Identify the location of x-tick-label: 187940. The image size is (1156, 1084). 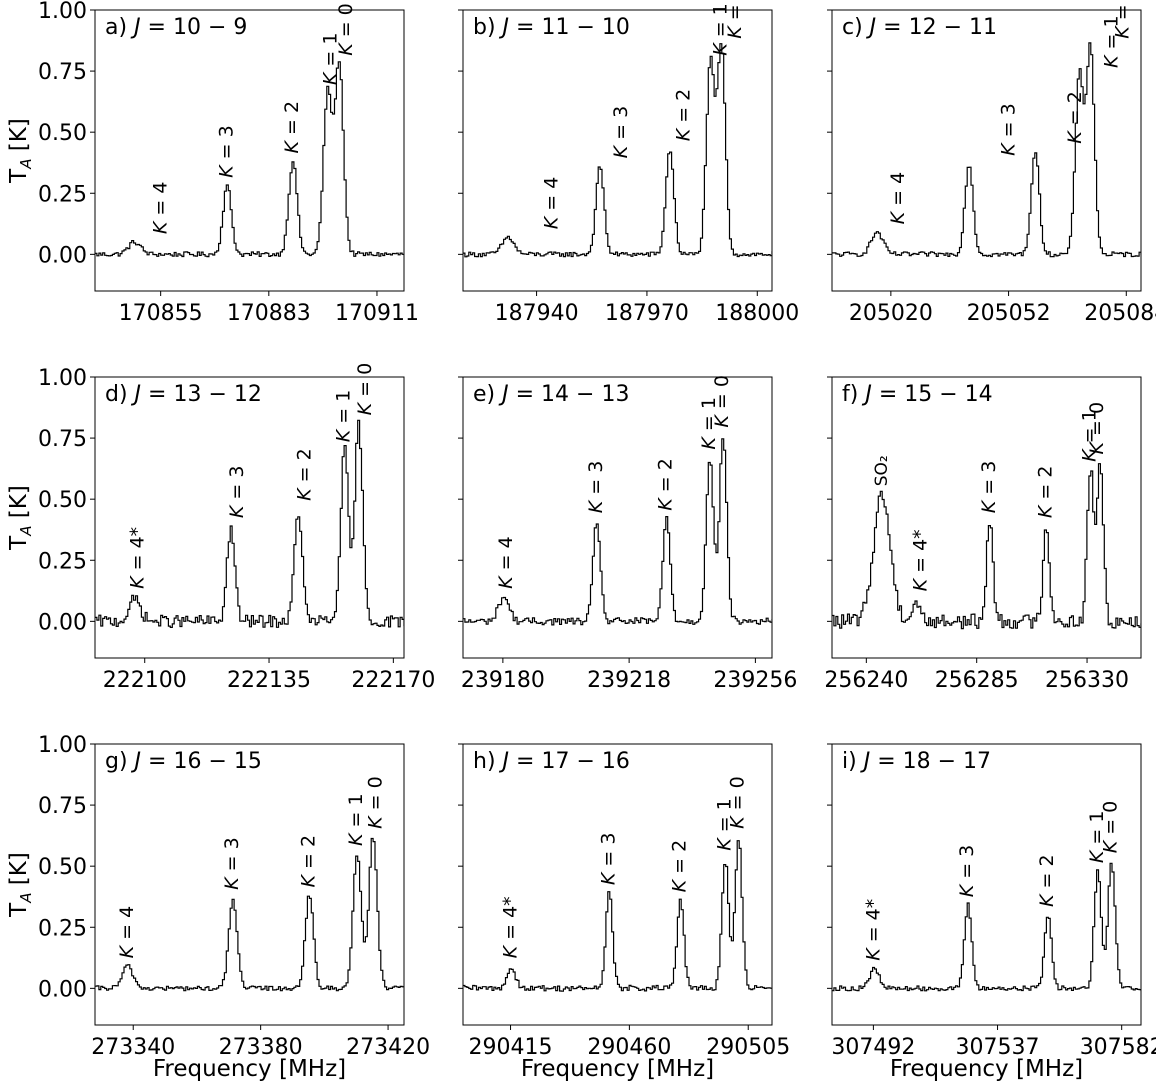
(537, 313).